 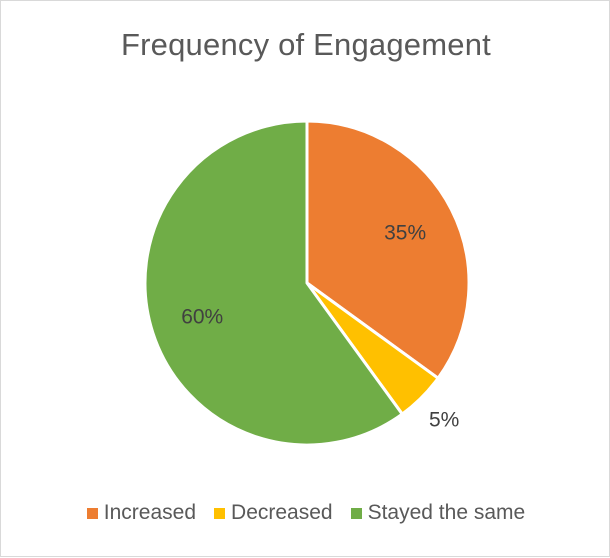 What do you see at coordinates (388, 249) in the screenshot?
I see `pie-slice-increased` at bounding box center [388, 249].